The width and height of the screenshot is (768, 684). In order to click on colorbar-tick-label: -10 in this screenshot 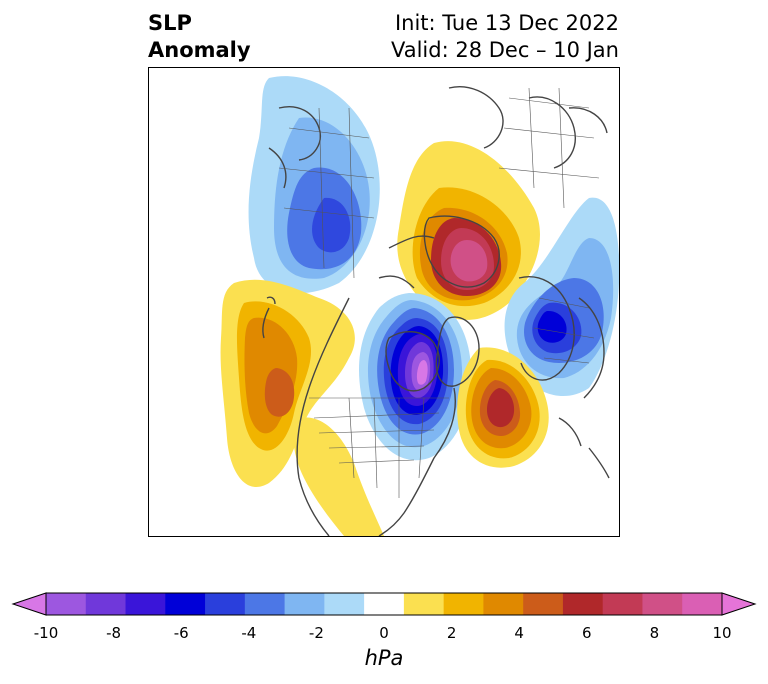, I will do `click(46, 633)`.